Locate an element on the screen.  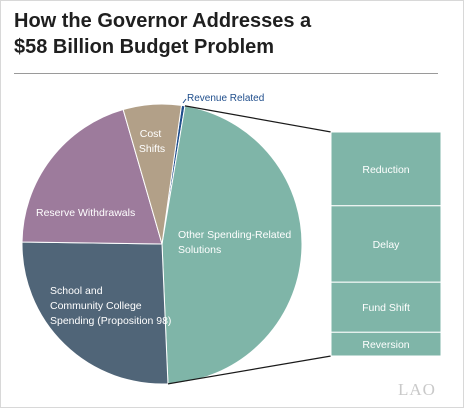
connector-top is located at coordinates (258, 119).